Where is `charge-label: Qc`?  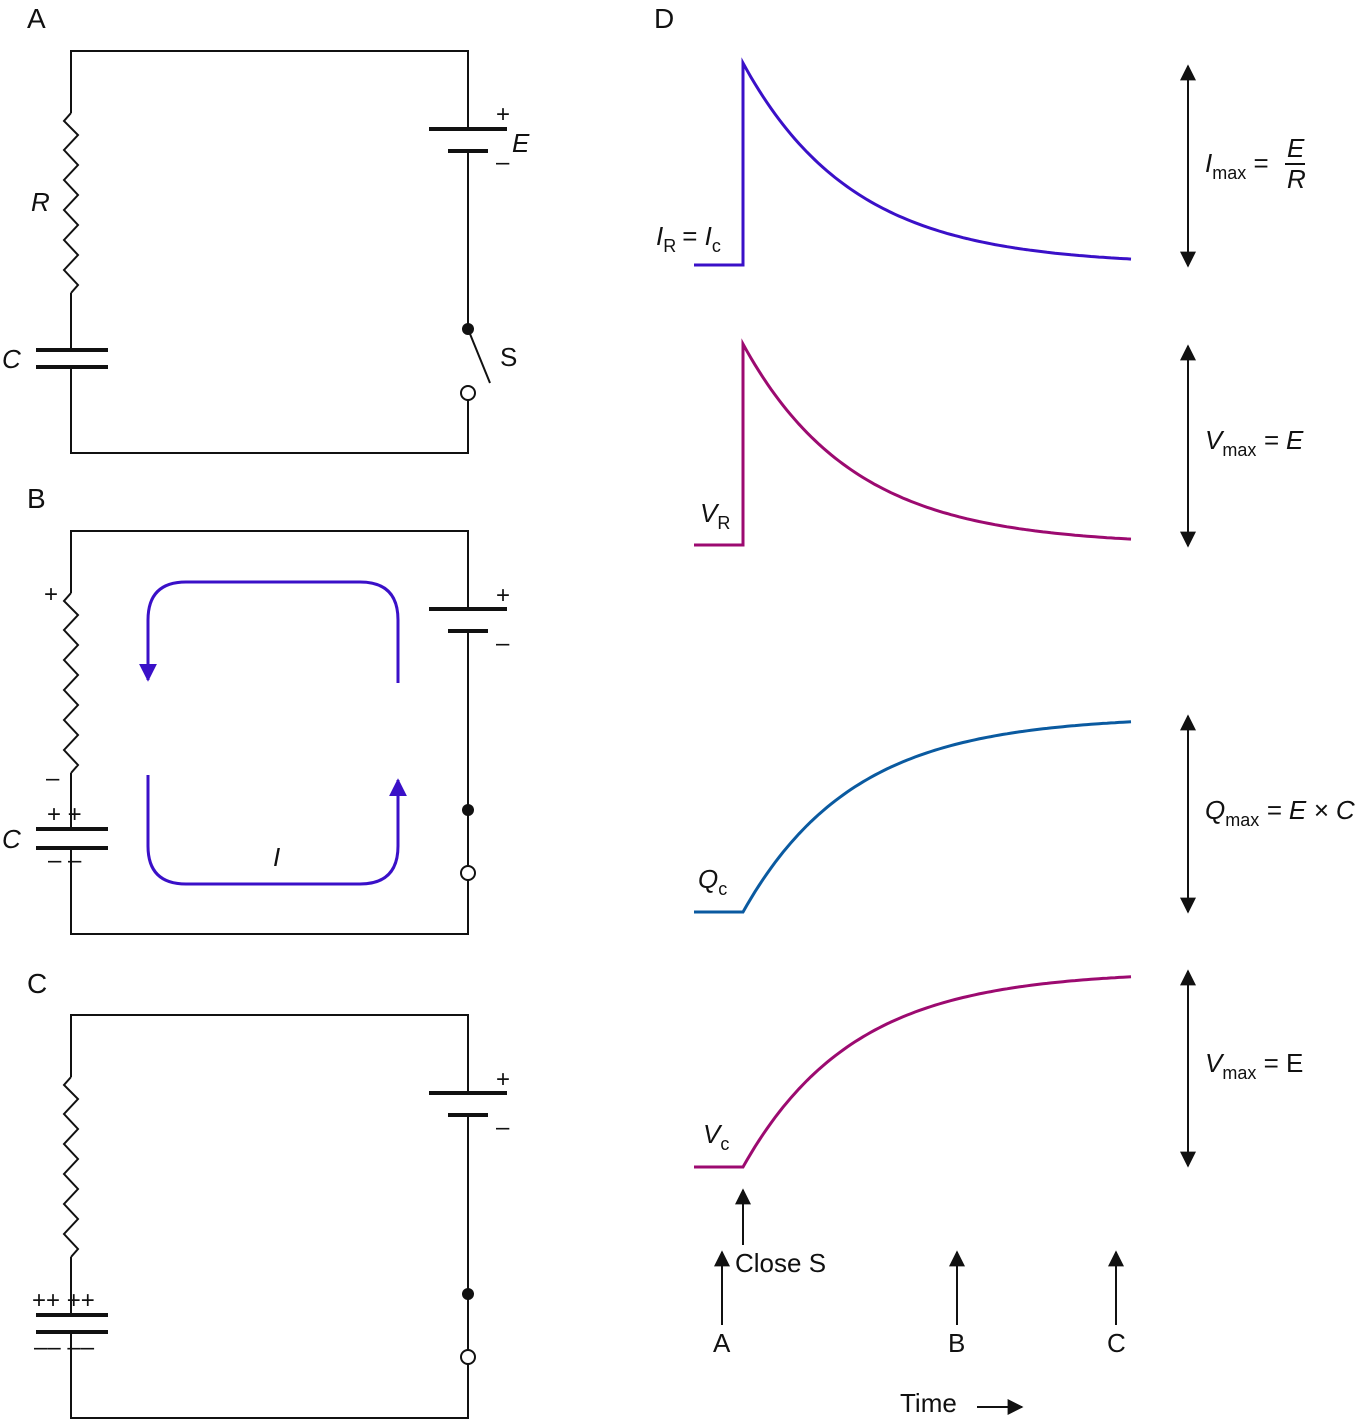
charge-label: Qc is located at coordinates (712, 881).